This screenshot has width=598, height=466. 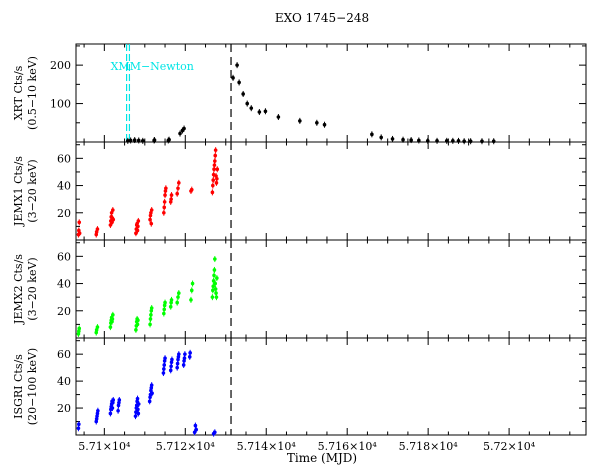 I want to click on y-axis-label: ISGRI Cts/s, so click(x=18, y=386).